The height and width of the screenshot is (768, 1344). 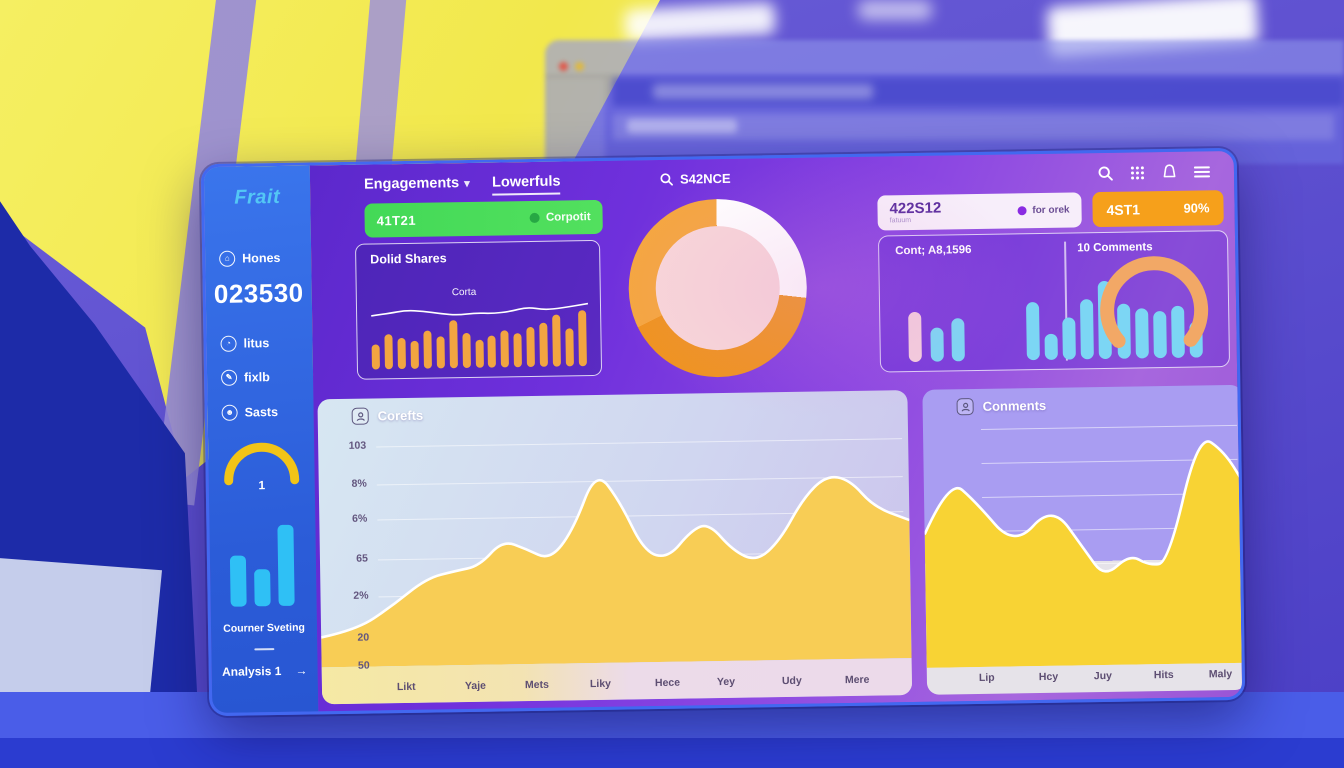 I want to click on tab-lowerfuls: Lowerfuls, so click(x=526, y=184).